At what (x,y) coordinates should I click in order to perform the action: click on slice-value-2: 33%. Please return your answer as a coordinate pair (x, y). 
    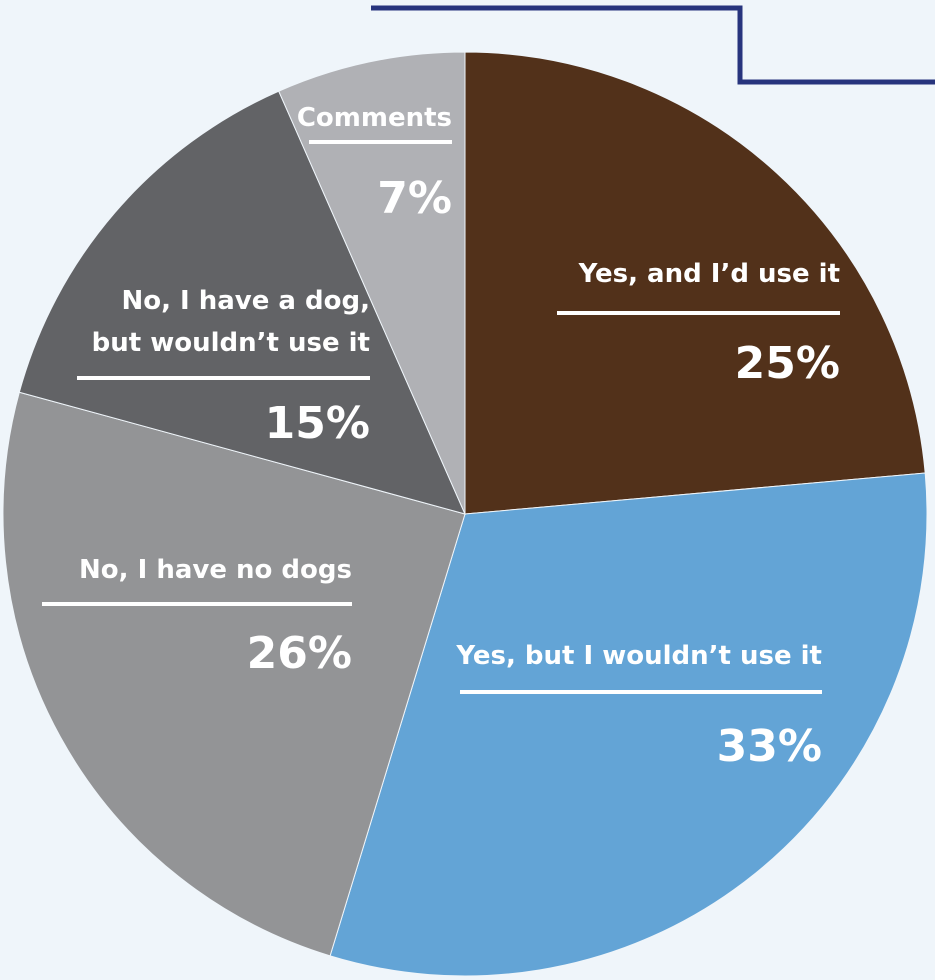
    Looking at the image, I should click on (769, 746).